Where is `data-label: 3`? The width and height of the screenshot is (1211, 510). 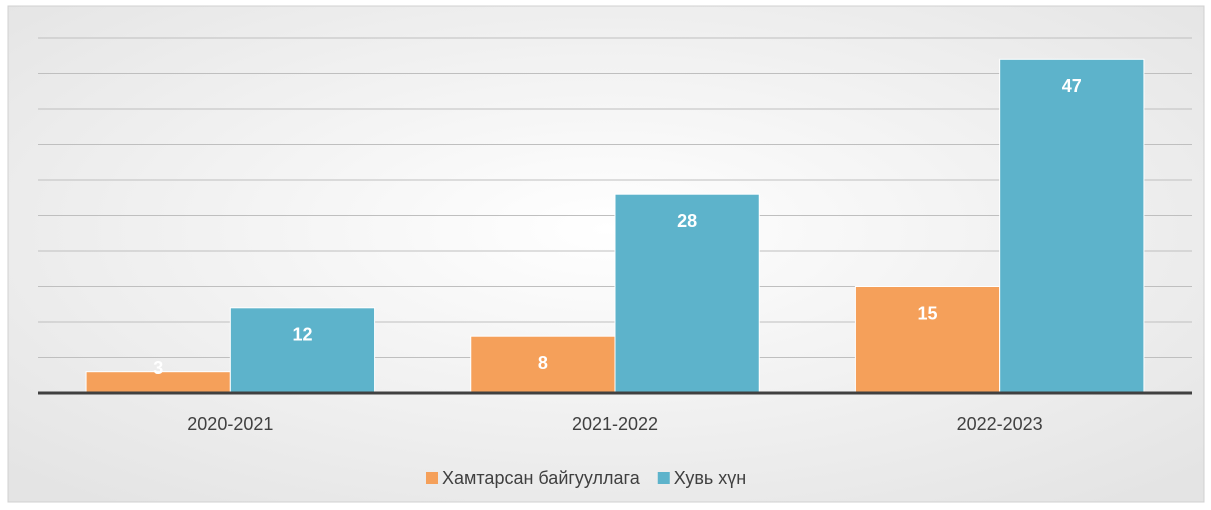
data-label: 3 is located at coordinates (158, 368).